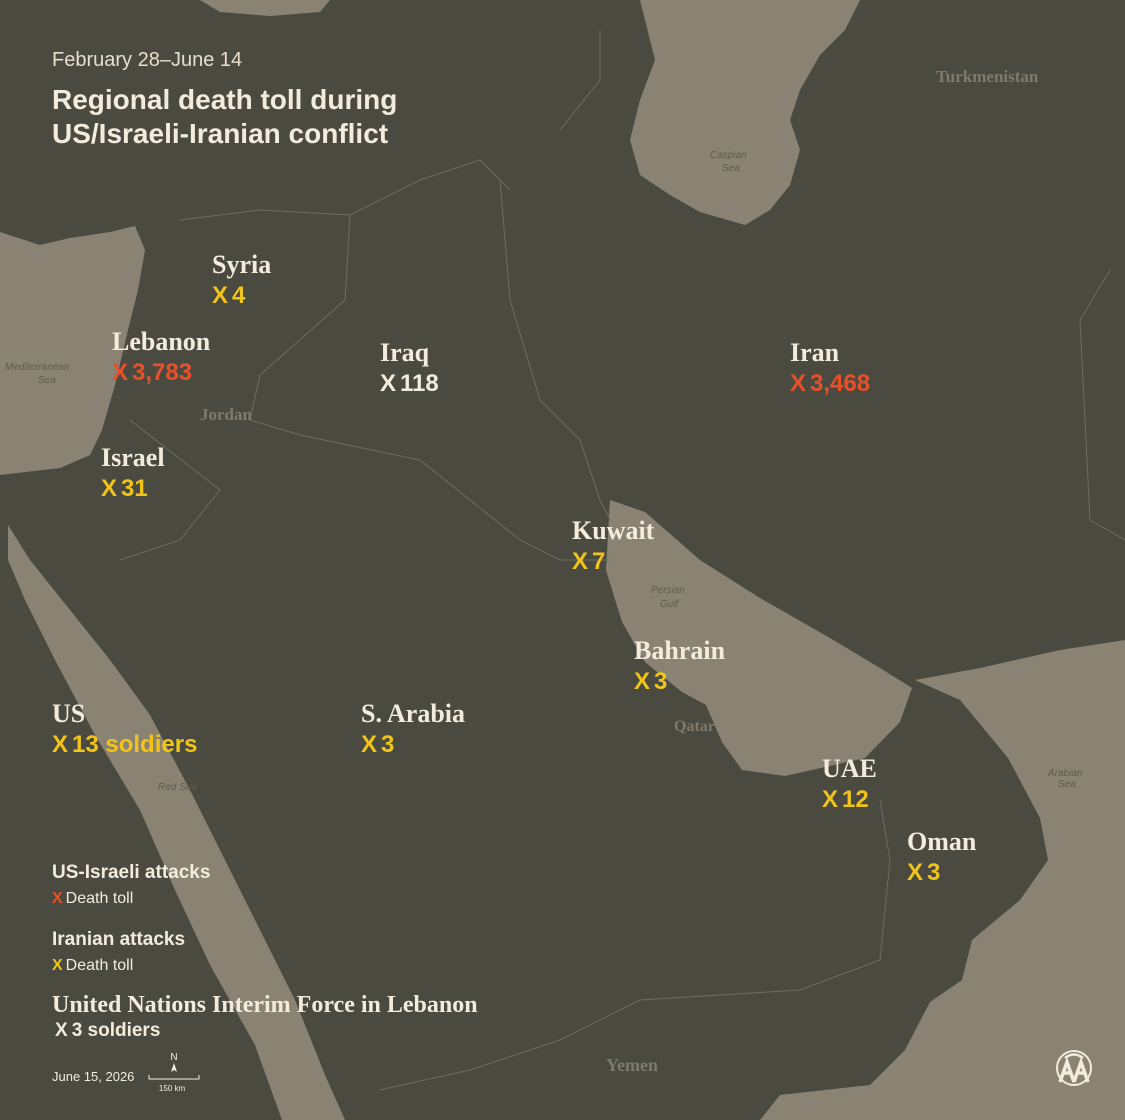  I want to click on legend-title: United Nations Interim Force in Lebanon, so click(265, 1005).